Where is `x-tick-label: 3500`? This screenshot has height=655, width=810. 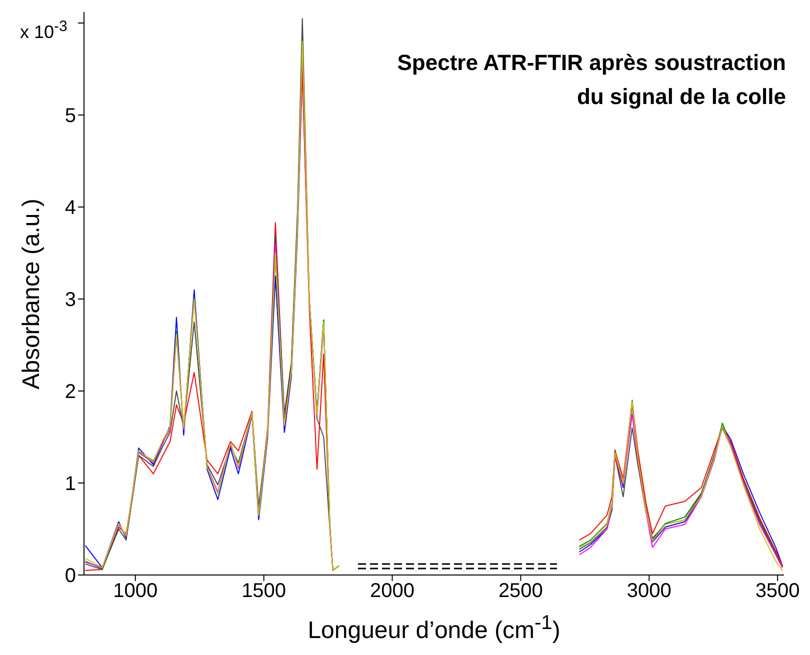
x-tick-label: 3500 is located at coordinates (777, 591).